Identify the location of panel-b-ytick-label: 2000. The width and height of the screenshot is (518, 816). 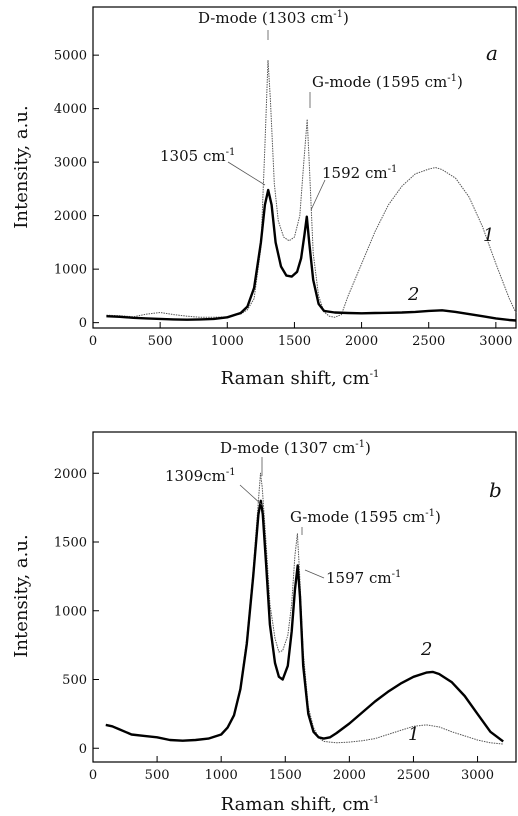
(70, 474).